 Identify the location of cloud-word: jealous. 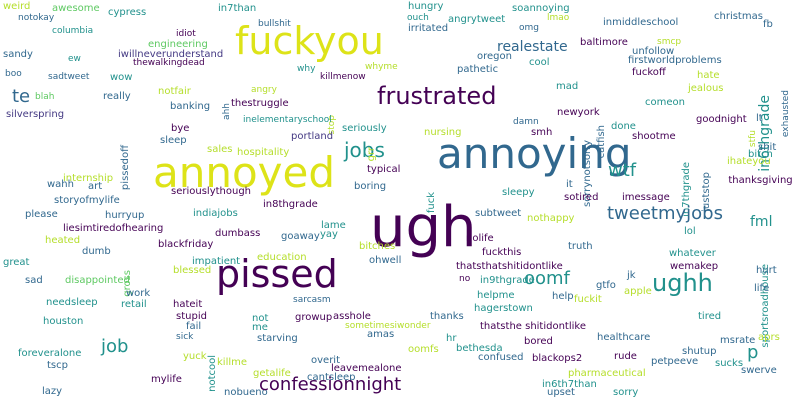
(706, 88).